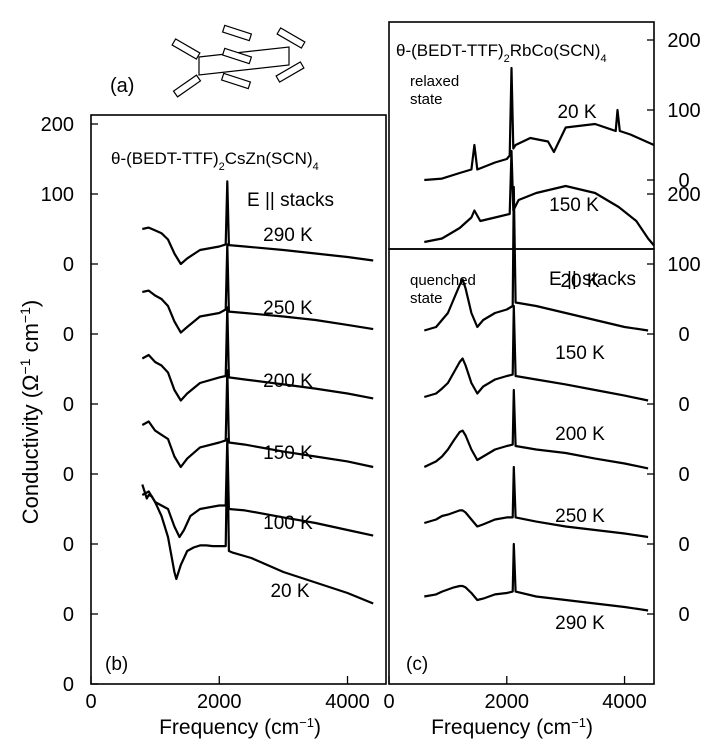 The width and height of the screenshot is (714, 744). I want to click on panel-c-x-ticks: 0 2000 4000, so click(515, 694).